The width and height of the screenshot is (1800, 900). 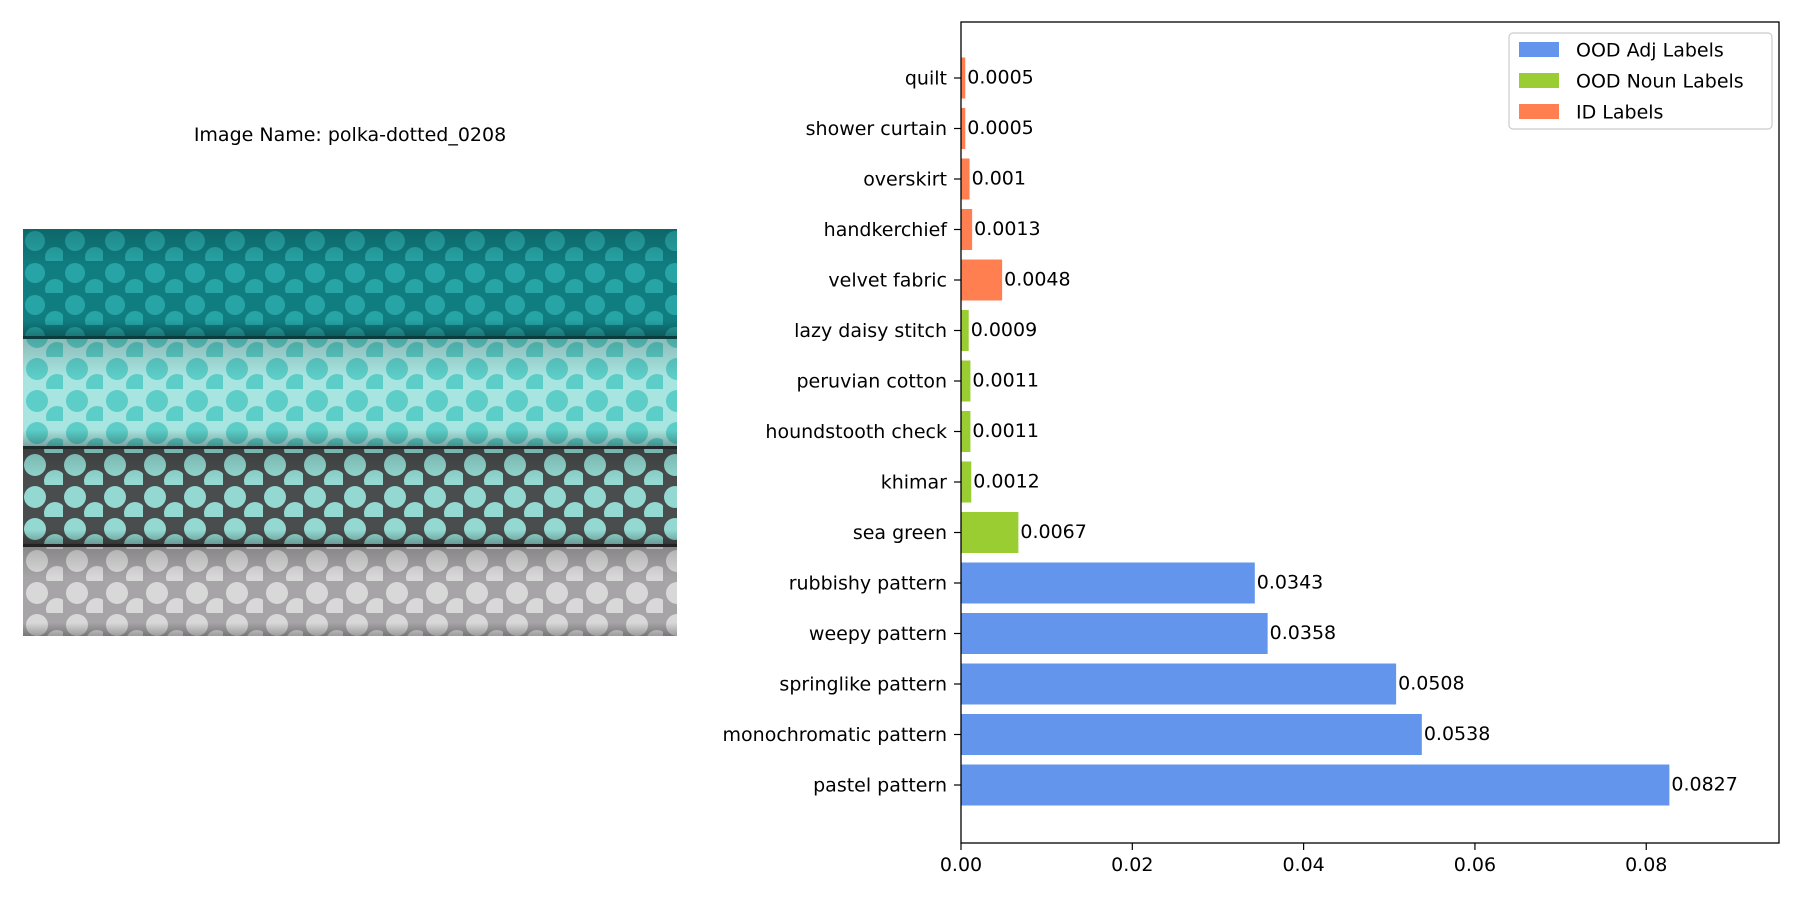 I want to click on legend-label: OOD Adj Labels, so click(x=1650, y=51).